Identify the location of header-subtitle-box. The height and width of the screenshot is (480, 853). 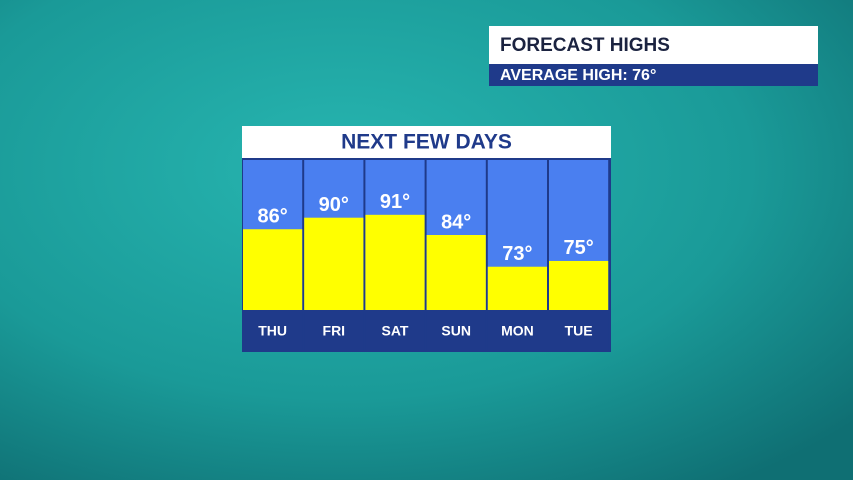
(653, 75).